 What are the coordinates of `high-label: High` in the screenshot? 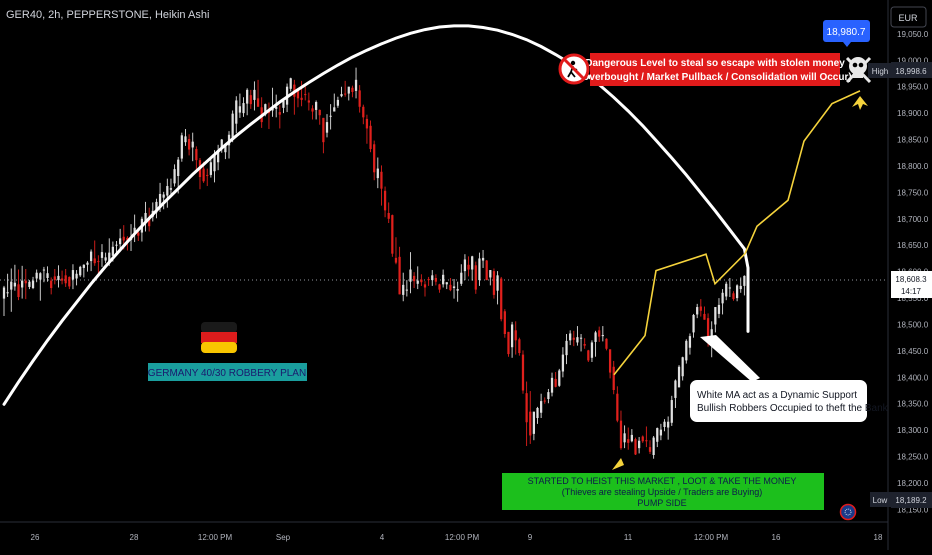 It's located at (880, 71).